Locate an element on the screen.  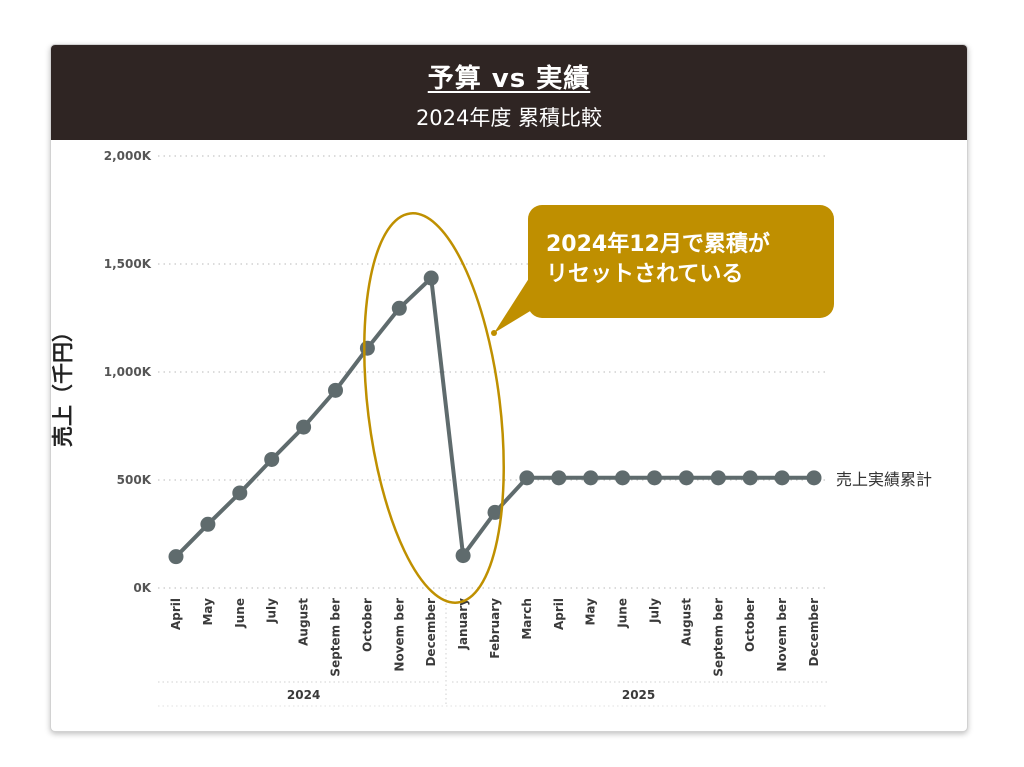
chart-title: 予算 vs 実績 is located at coordinates (509, 79).